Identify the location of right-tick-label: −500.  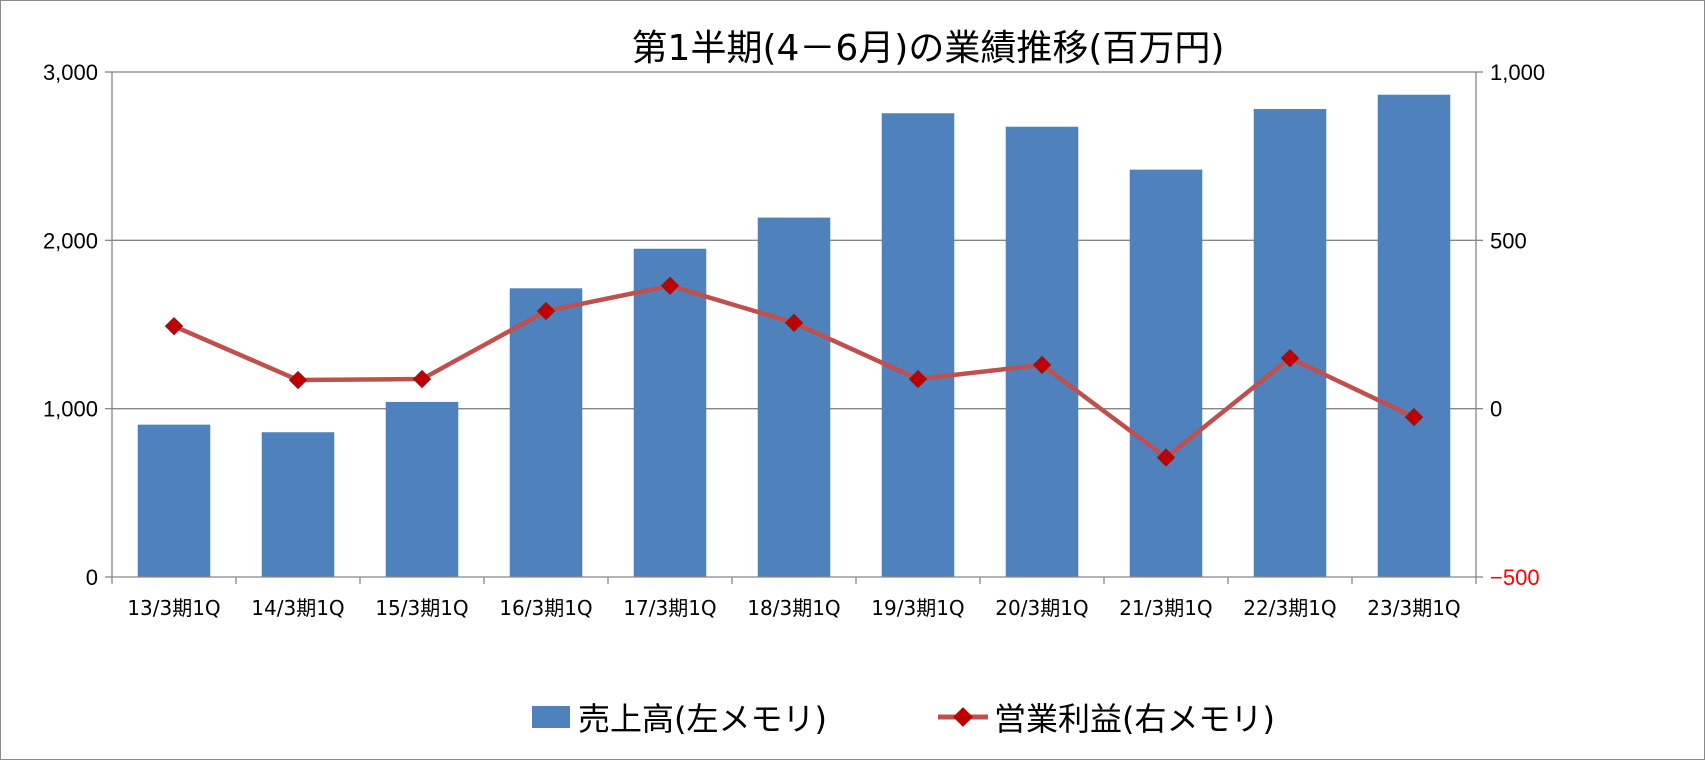
(1515, 577).